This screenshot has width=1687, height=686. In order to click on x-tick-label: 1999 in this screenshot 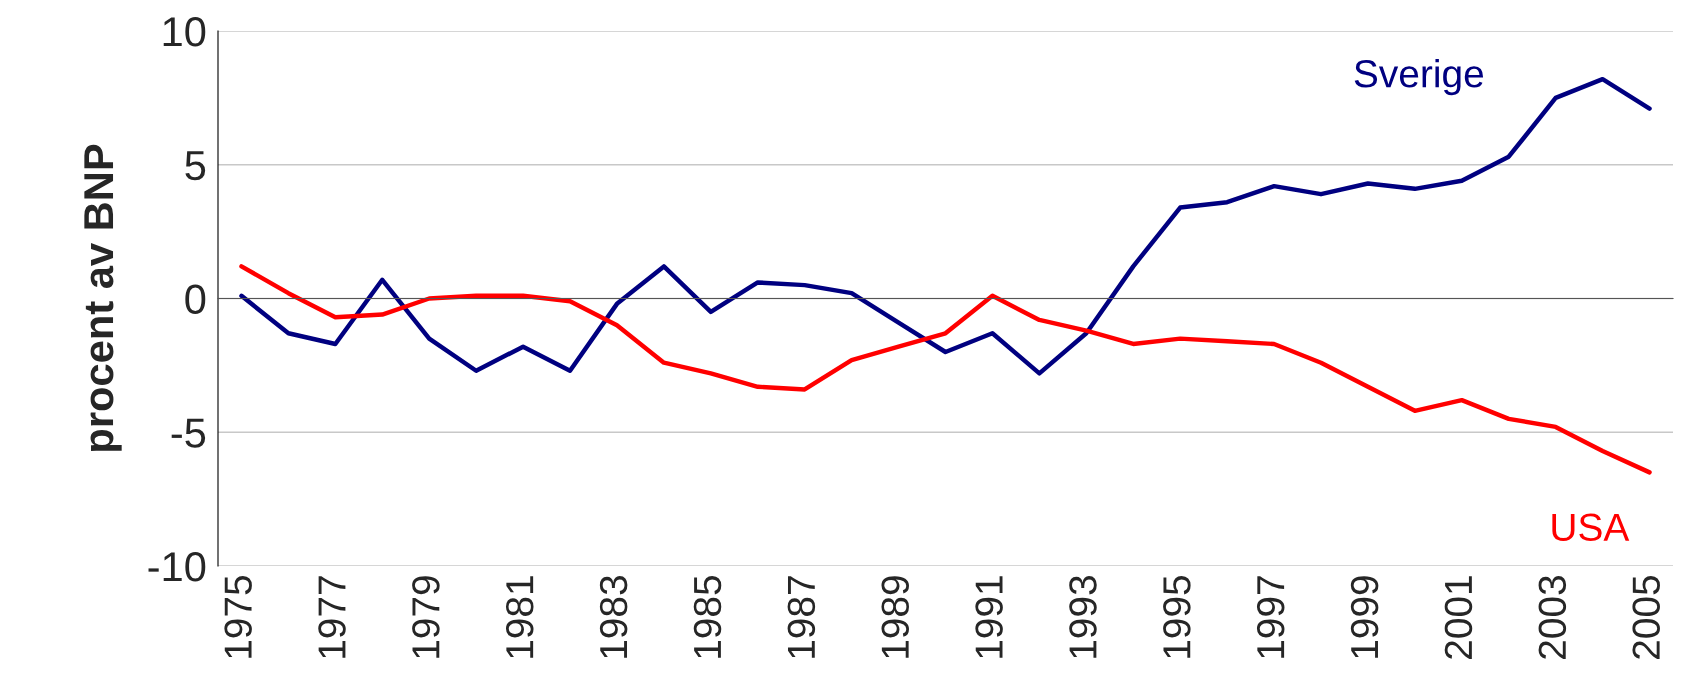, I will do `click(1364, 617)`.